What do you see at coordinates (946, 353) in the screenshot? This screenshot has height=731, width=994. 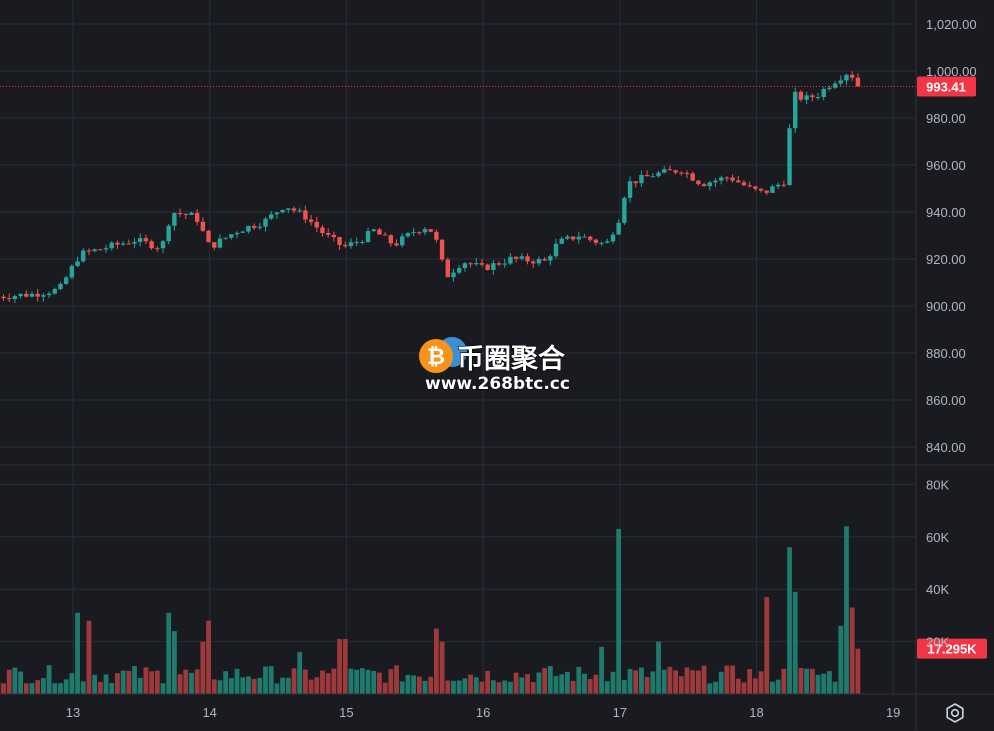 I see `price-tick-label: 880.00` at bounding box center [946, 353].